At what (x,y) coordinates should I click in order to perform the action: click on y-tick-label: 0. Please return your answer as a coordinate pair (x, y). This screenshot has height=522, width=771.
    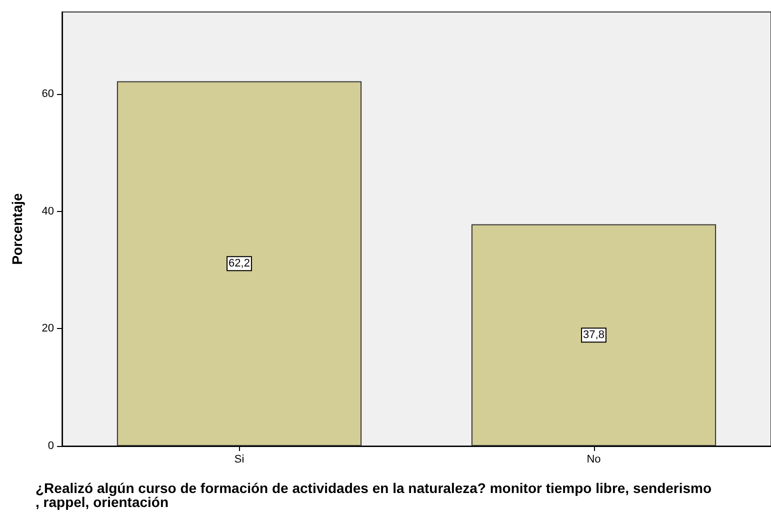
    Looking at the image, I should click on (51, 446).